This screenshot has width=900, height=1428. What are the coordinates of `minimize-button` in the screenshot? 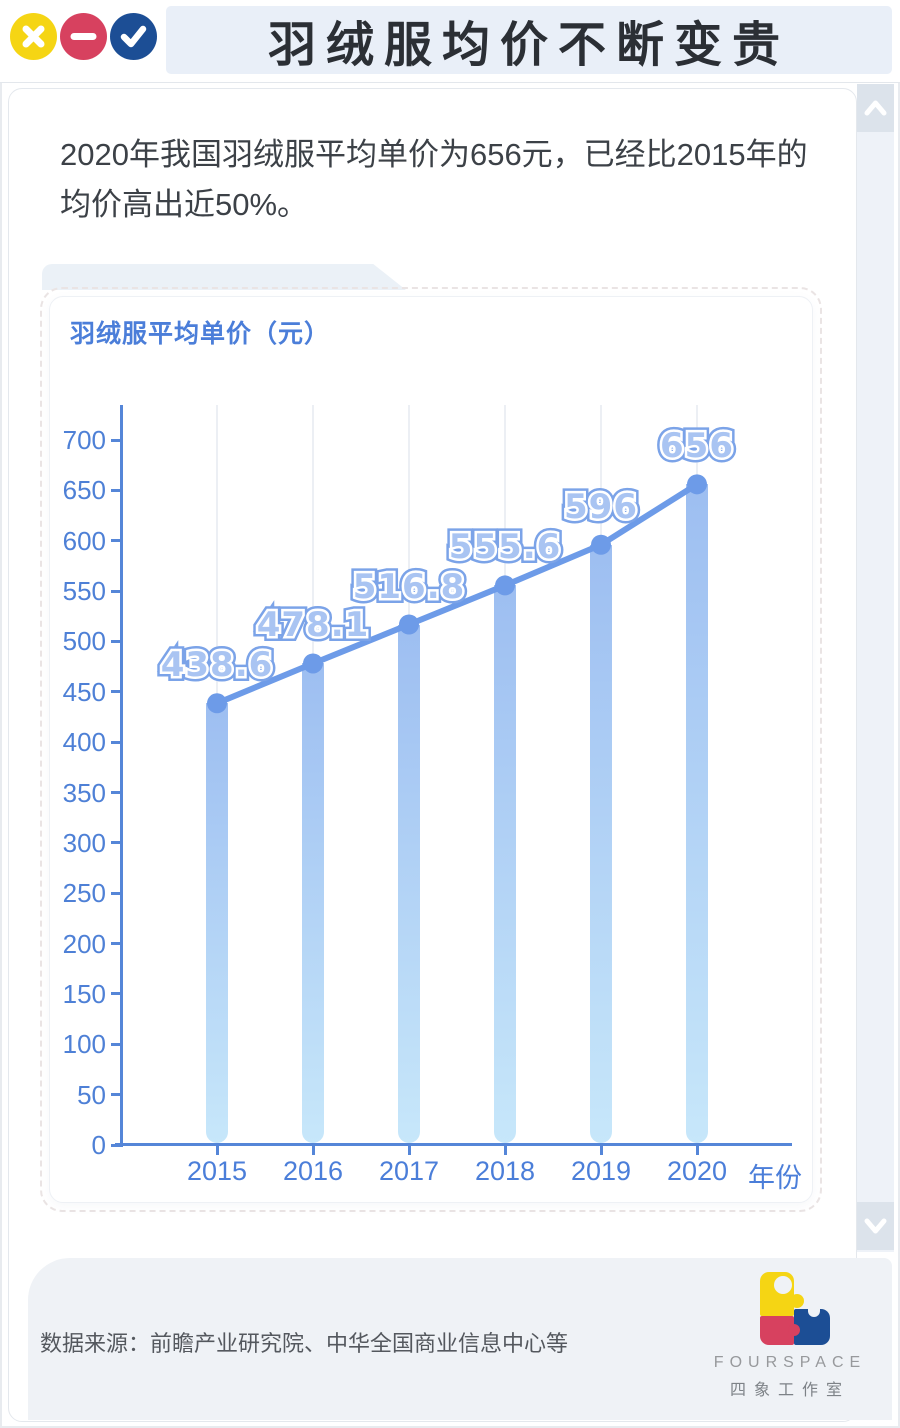 It's located at (83, 36).